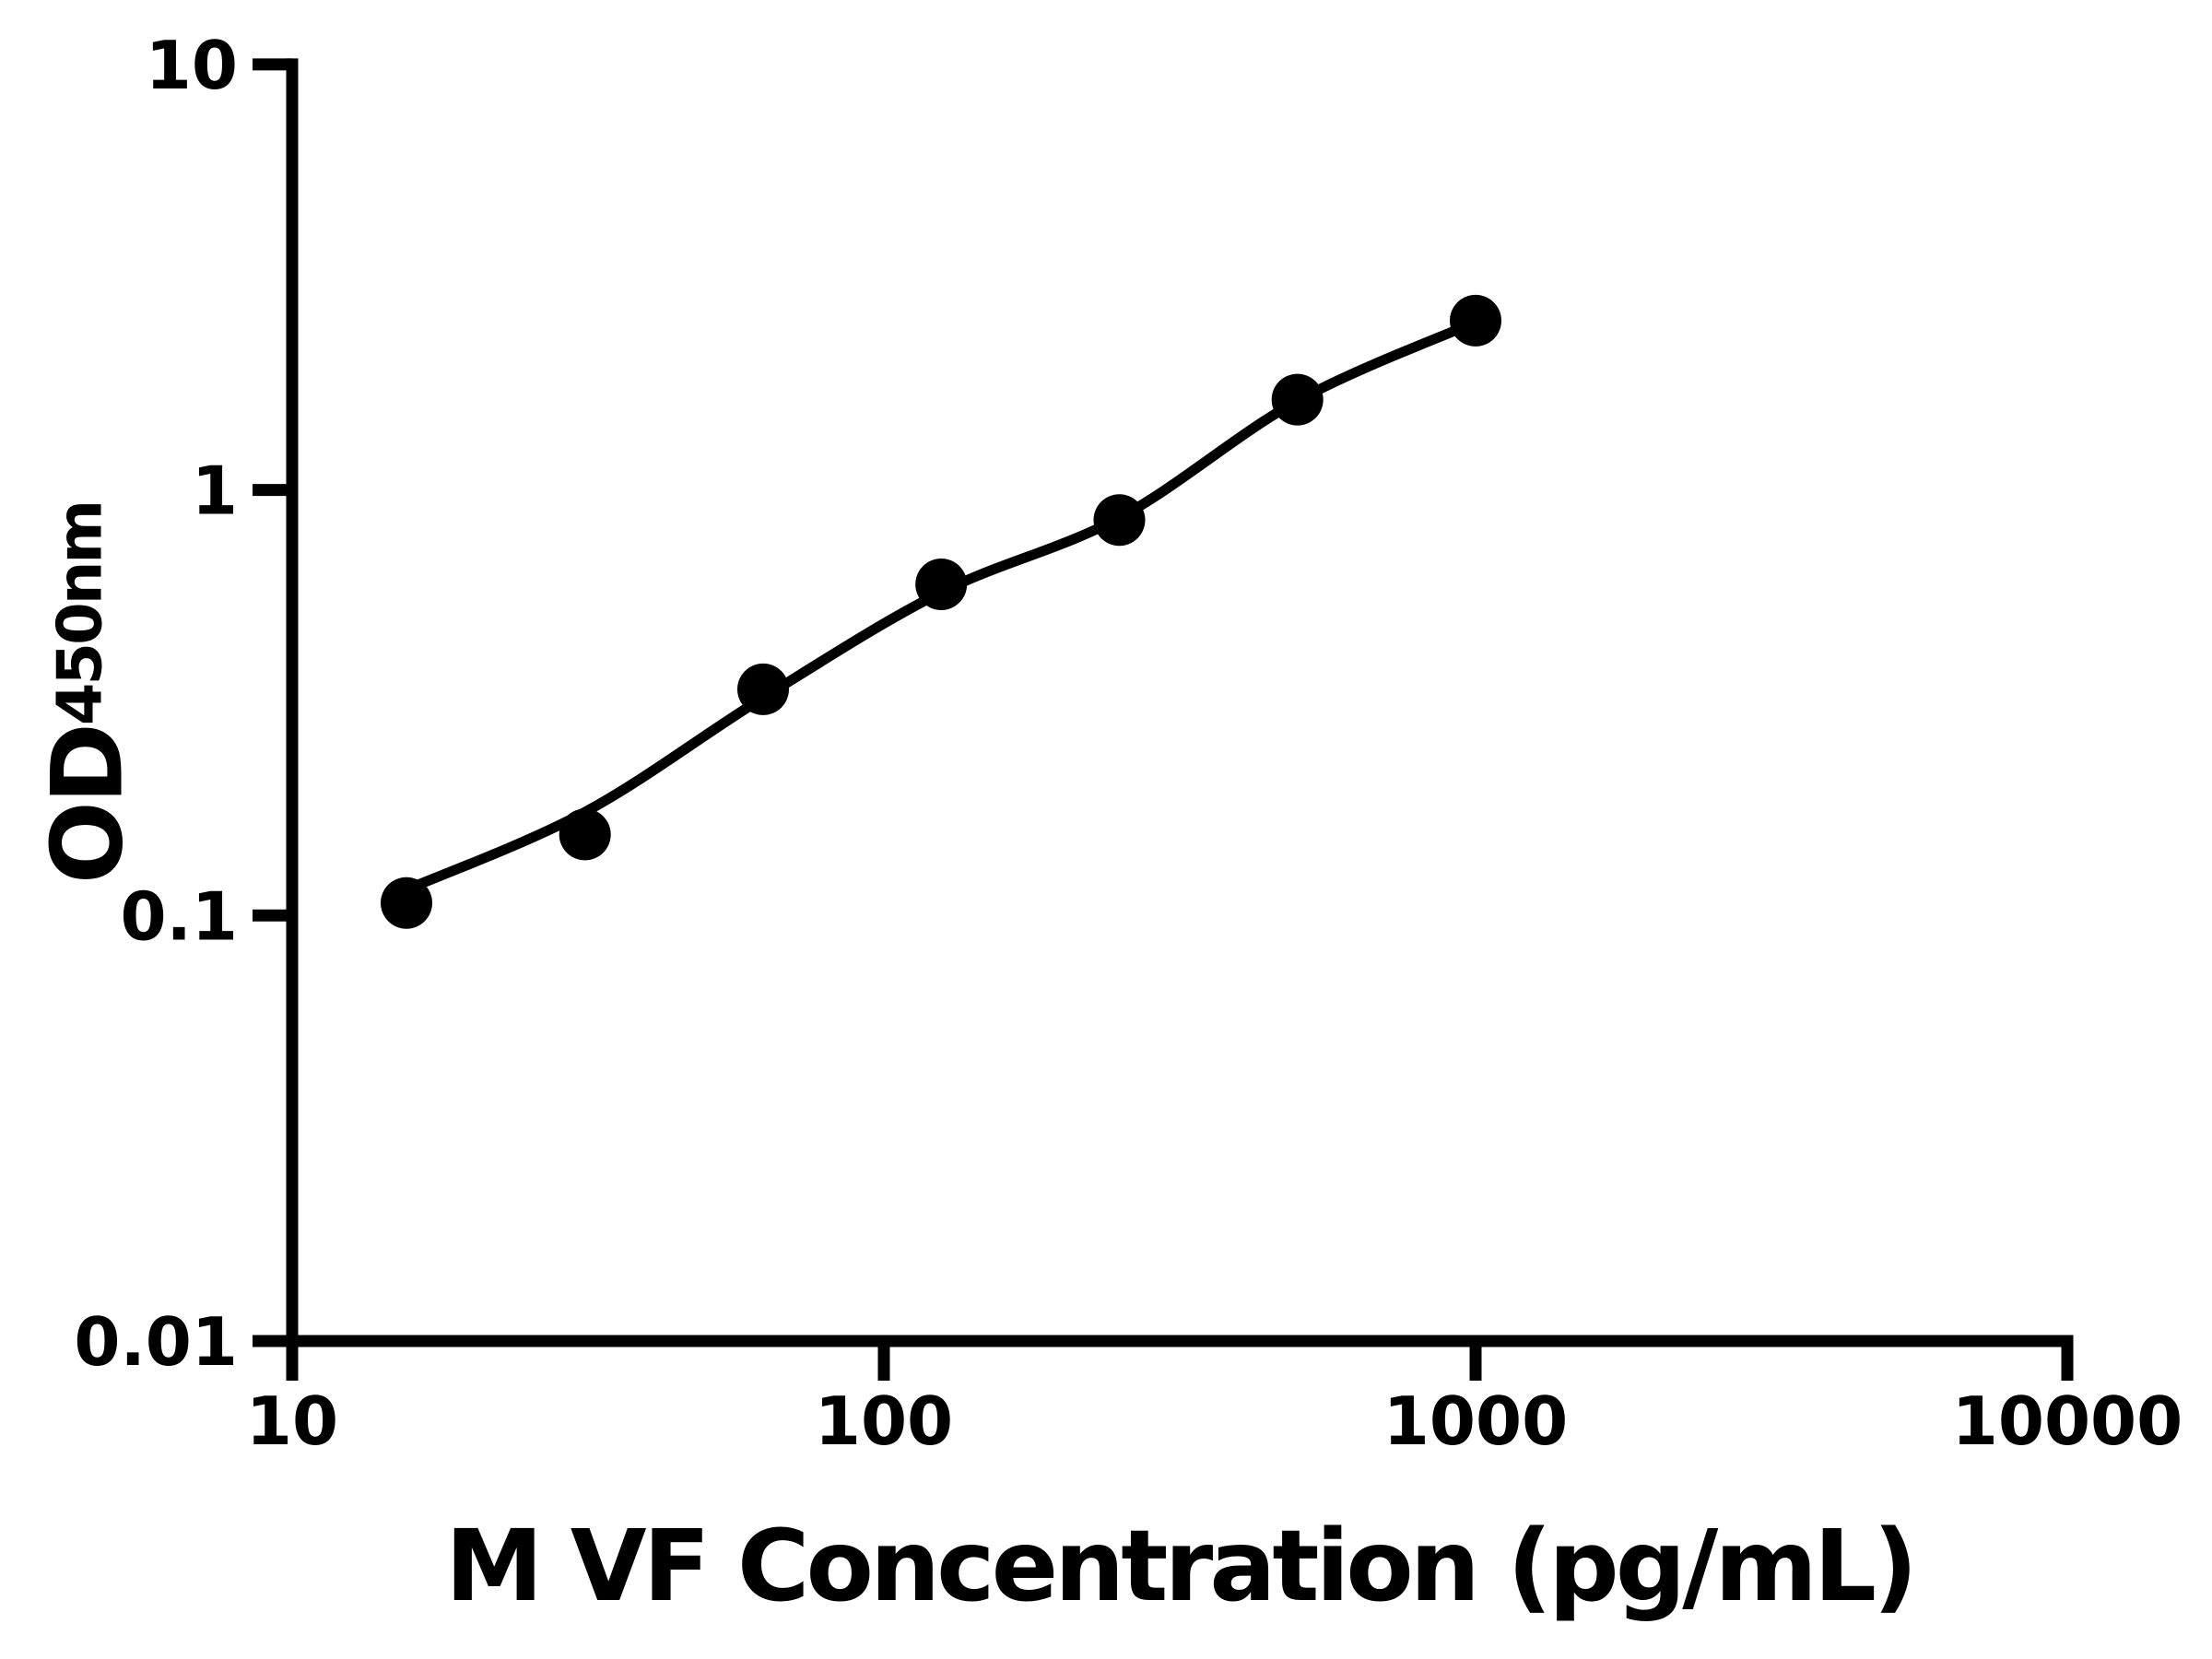  Describe the element at coordinates (156, 1342) in the screenshot. I see `y-tick-label: 0.01` at that location.